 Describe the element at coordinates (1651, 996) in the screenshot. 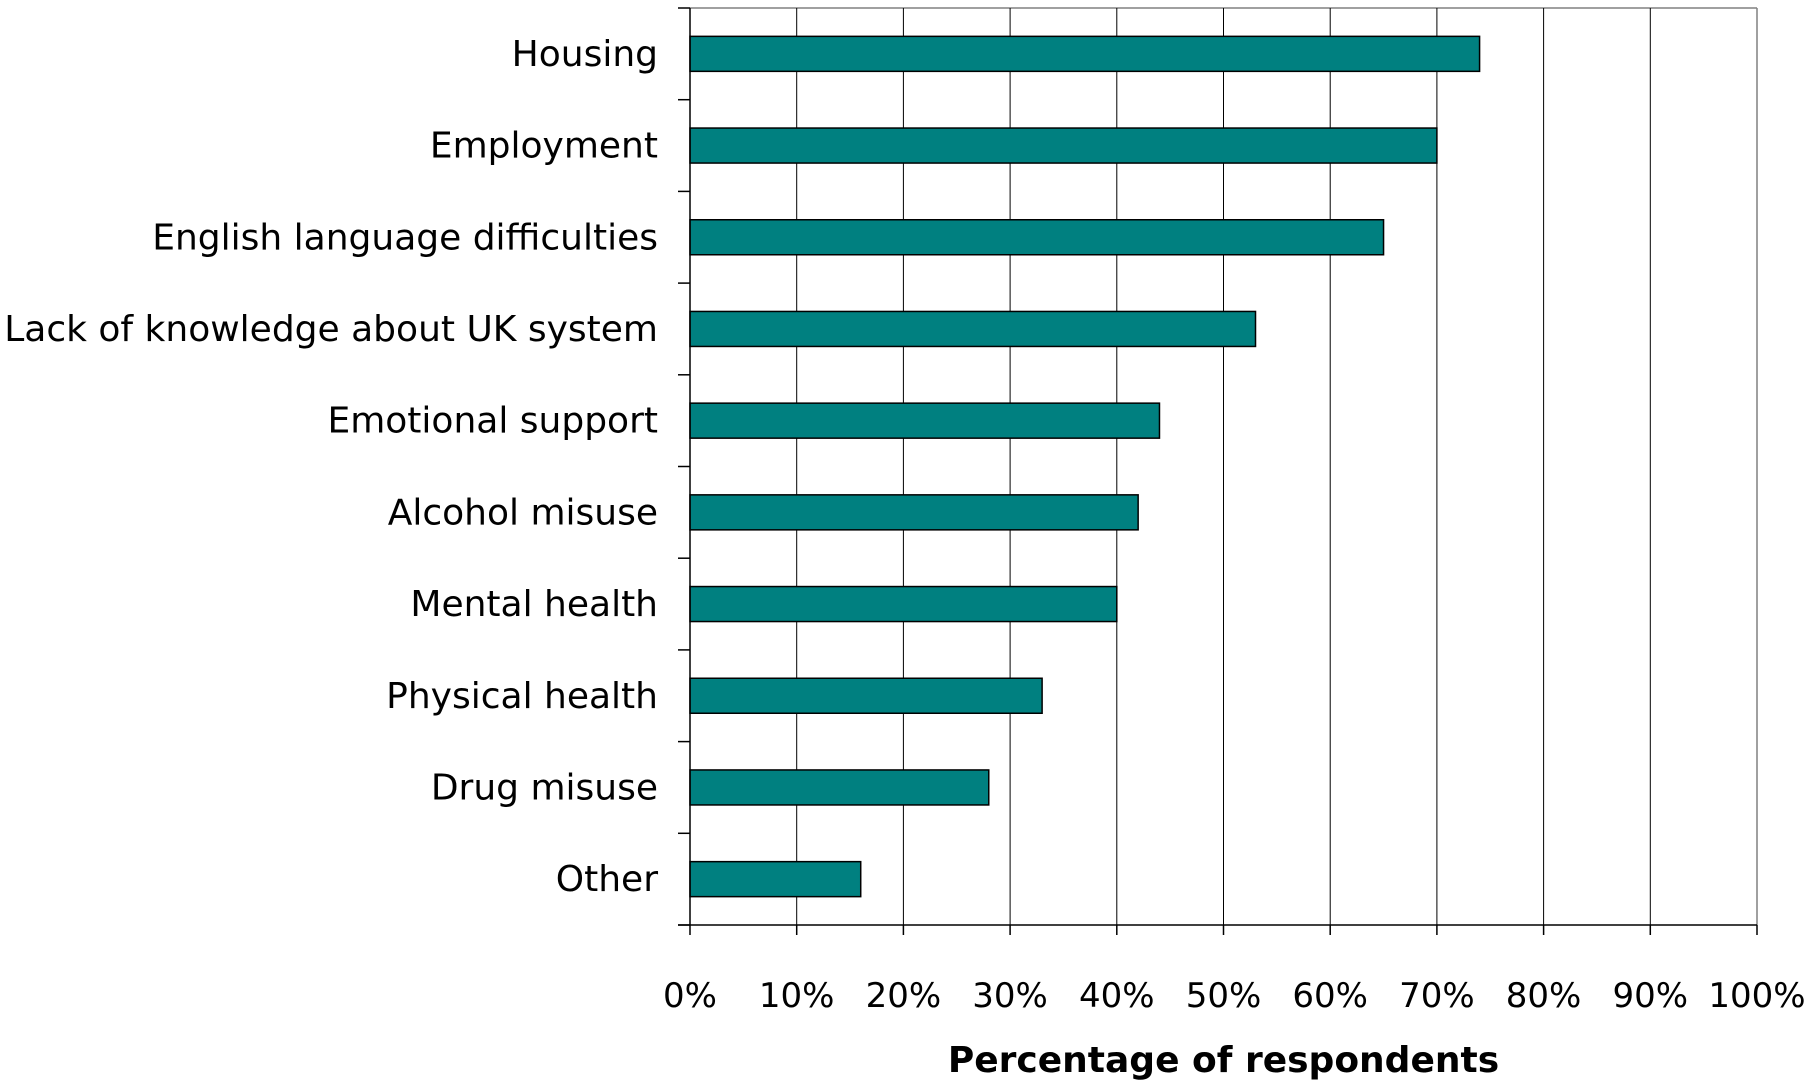

I see `x-tick-label: 90%` at that location.